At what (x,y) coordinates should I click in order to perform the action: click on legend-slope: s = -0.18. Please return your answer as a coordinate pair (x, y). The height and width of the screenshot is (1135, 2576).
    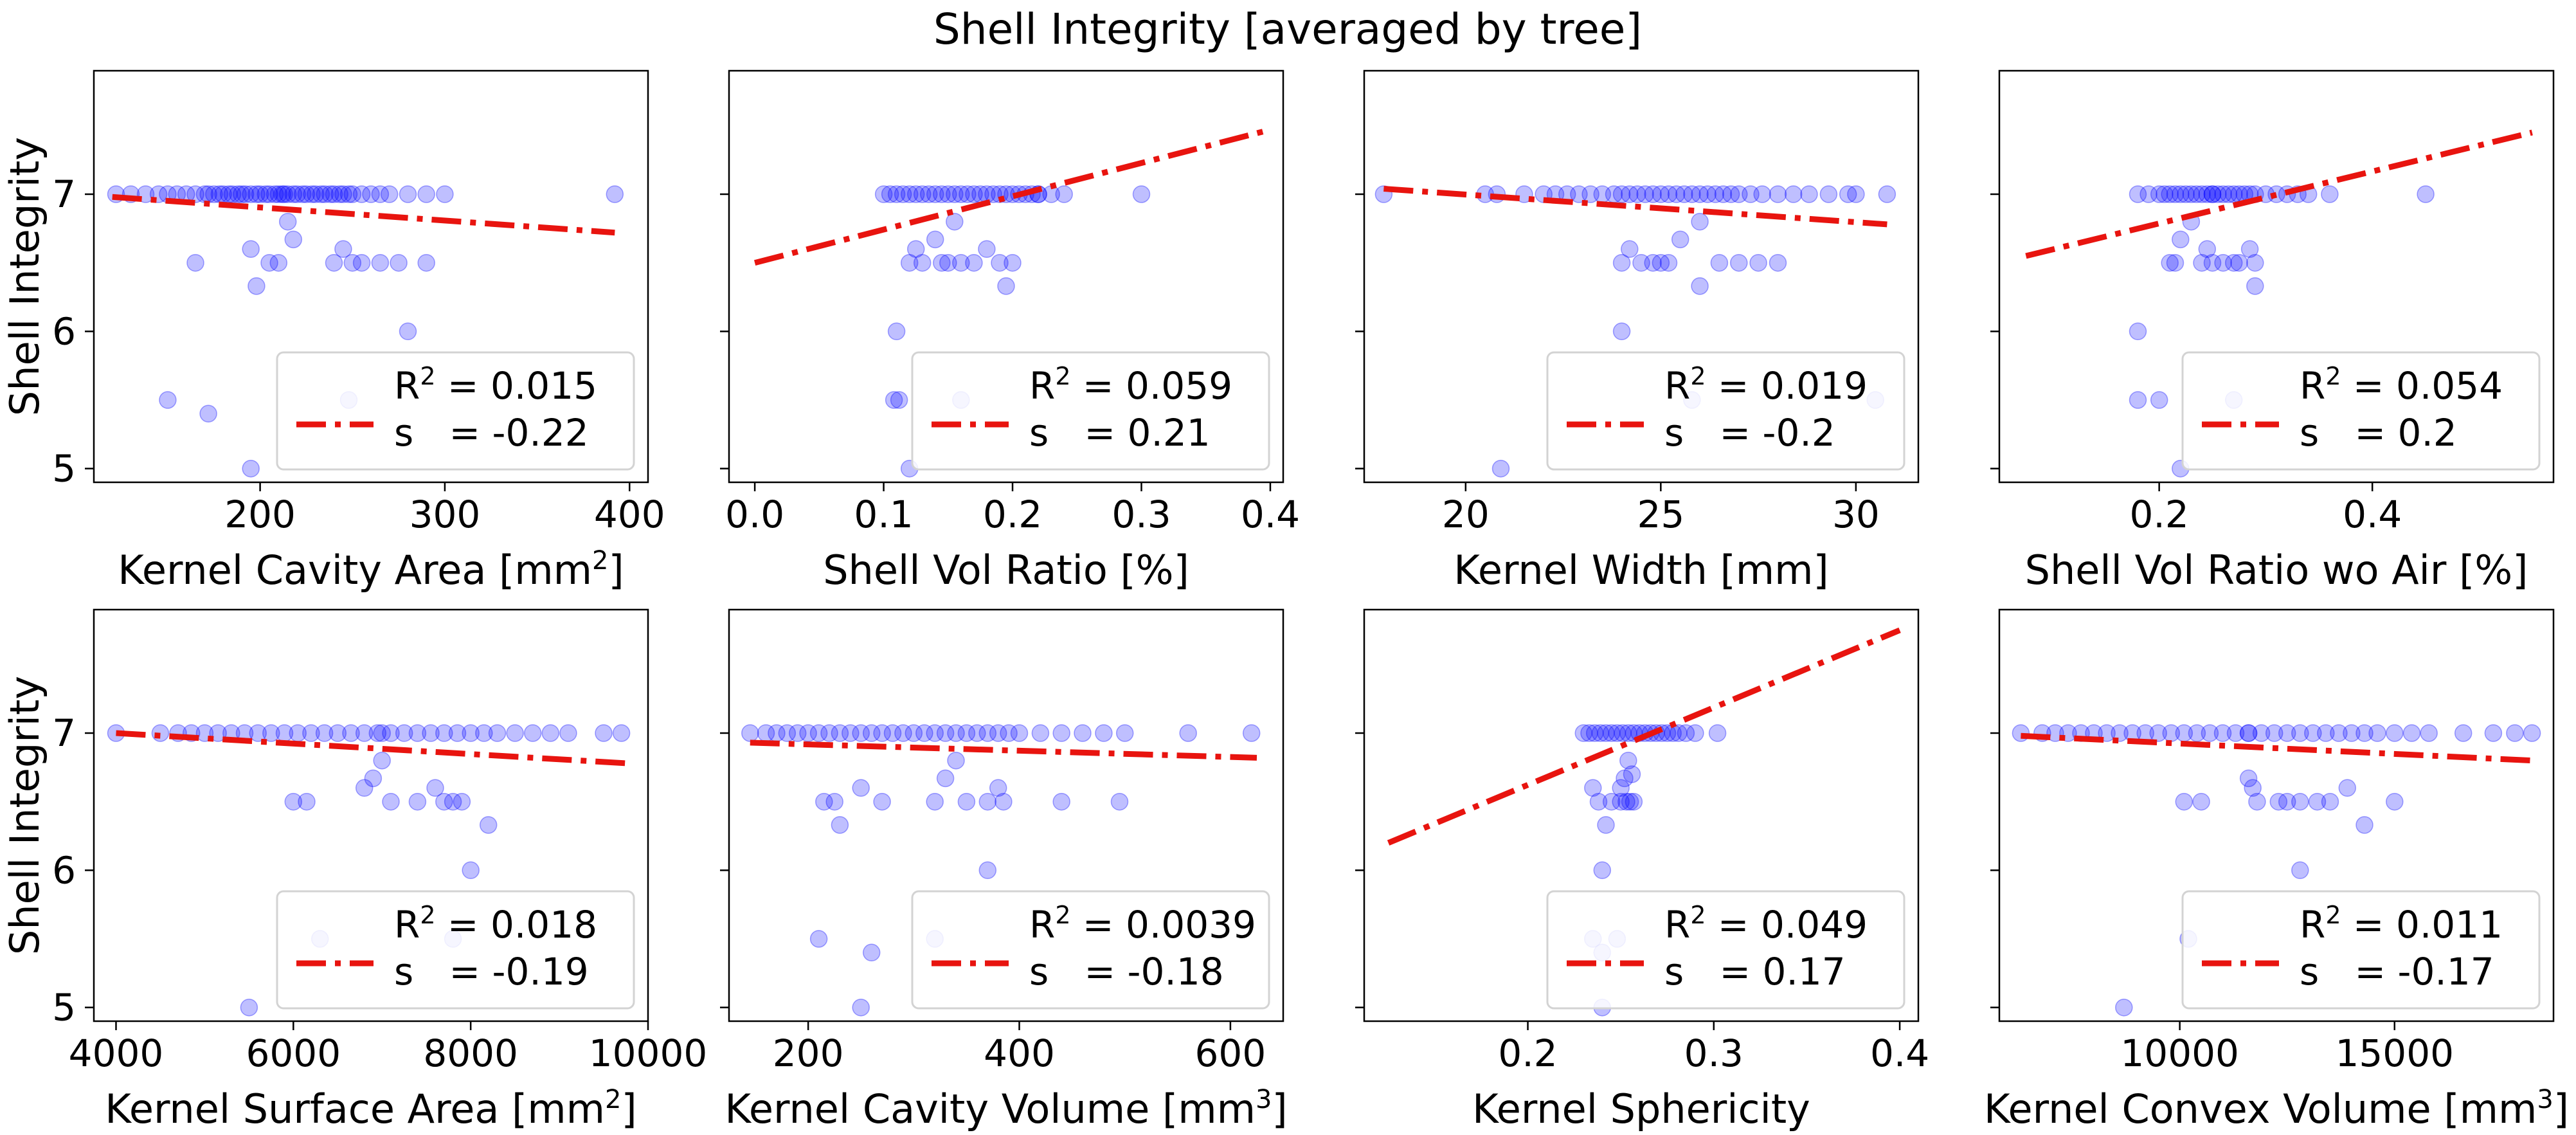
    Looking at the image, I should click on (1126, 972).